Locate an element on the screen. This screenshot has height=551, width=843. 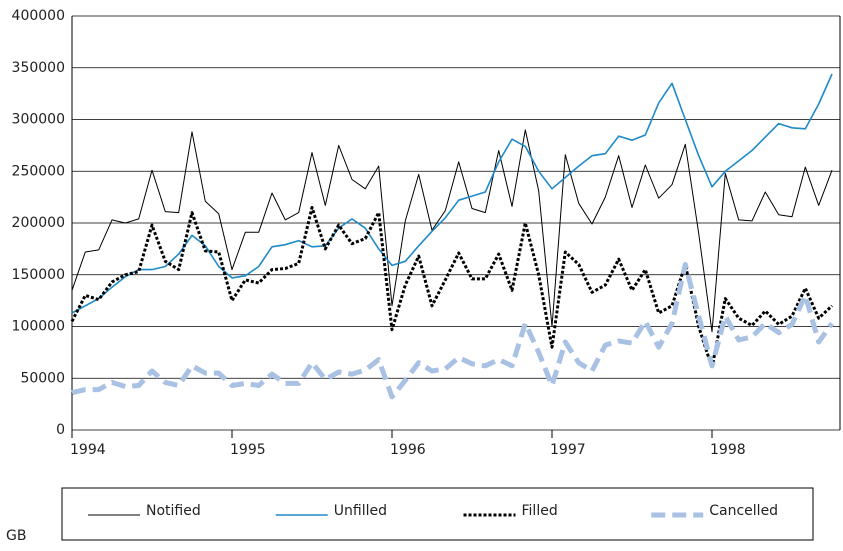
y-tick-label: 100000 is located at coordinates (38, 327).